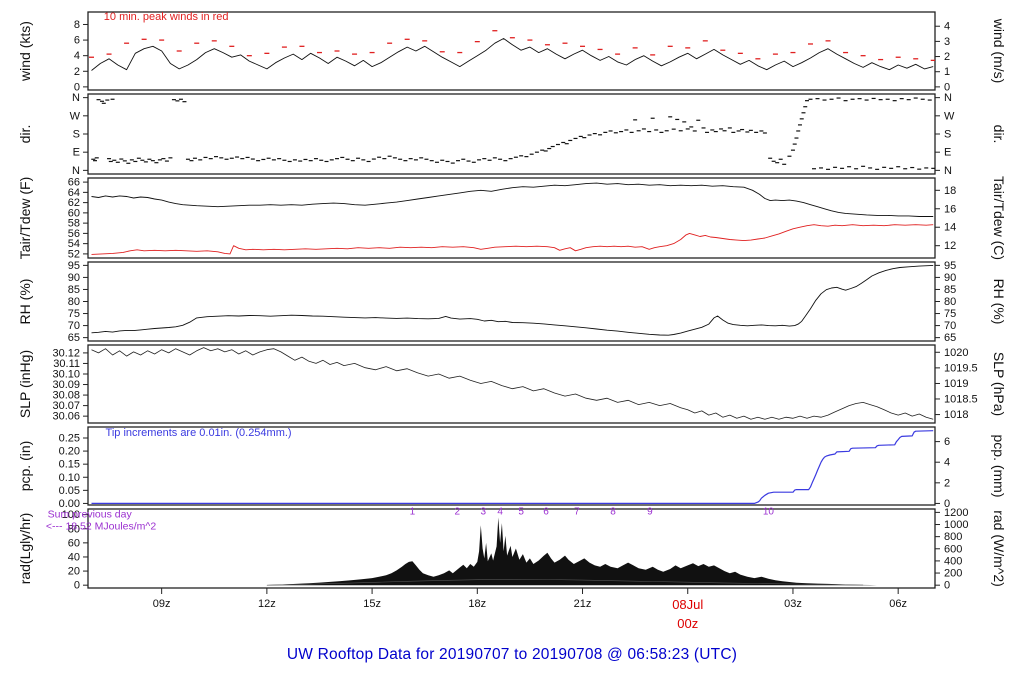 The height and width of the screenshot is (700, 1024). I want to click on dir-right-tick-label: N, so click(948, 98).